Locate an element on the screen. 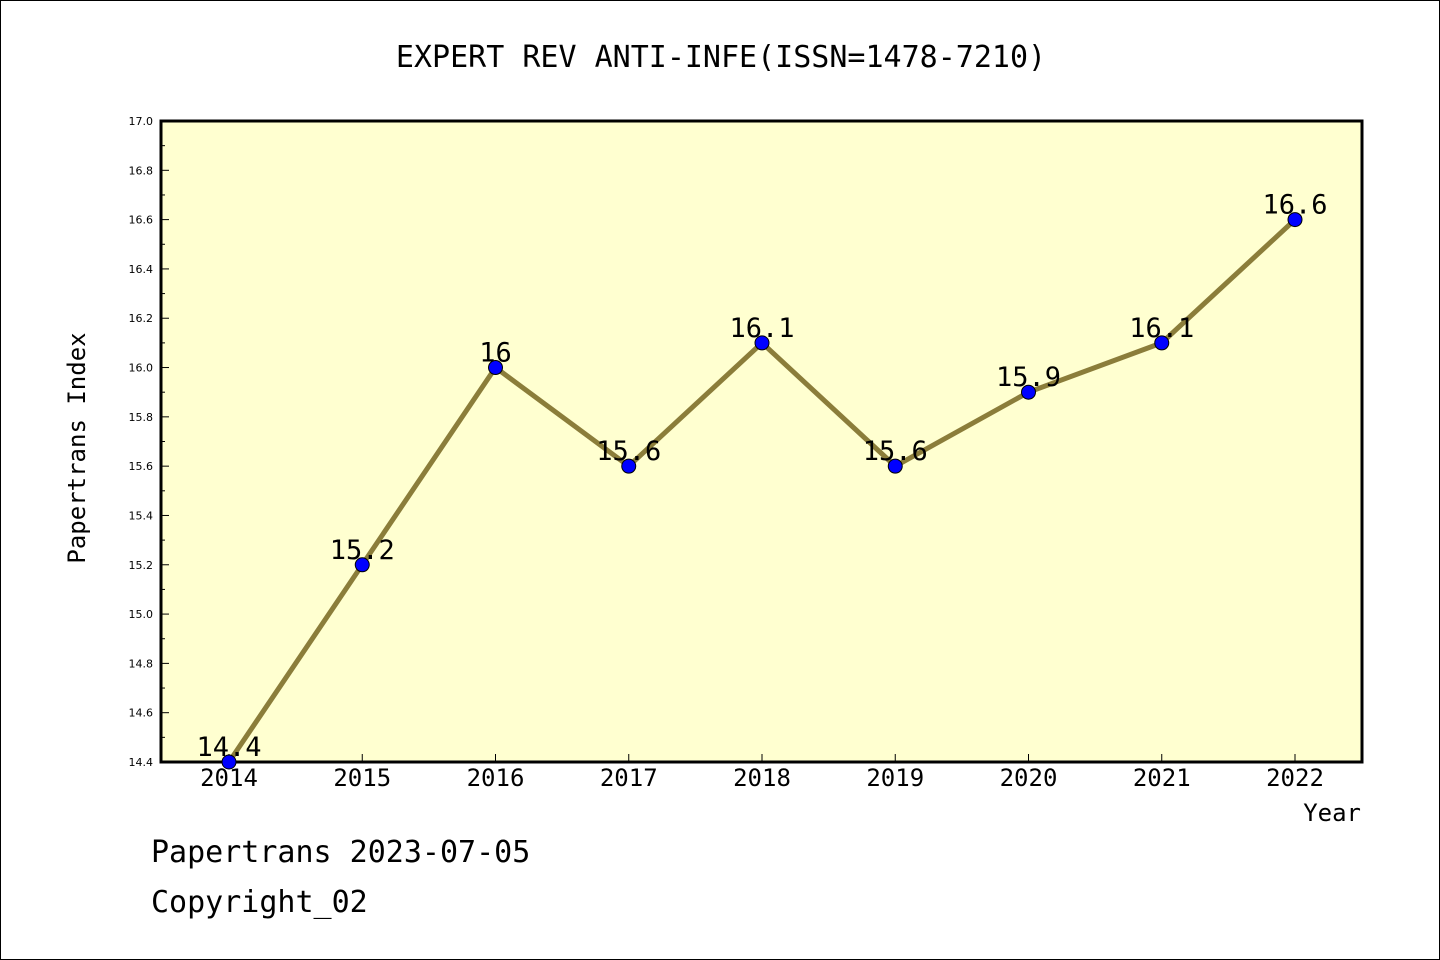  y-tick-label: 15.8 is located at coordinates (141, 417).